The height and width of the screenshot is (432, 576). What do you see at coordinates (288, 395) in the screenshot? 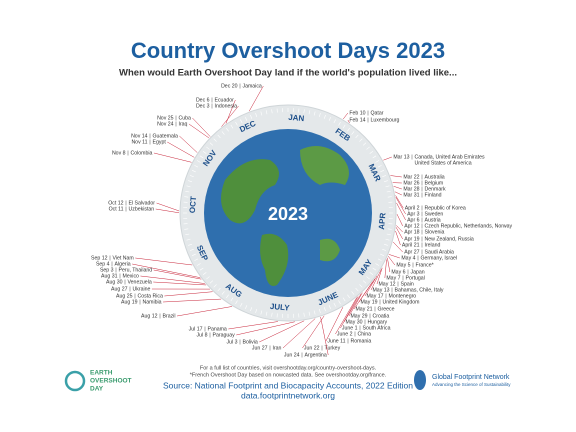
I see `source-url: data.footprintnetwork.org` at bounding box center [288, 395].